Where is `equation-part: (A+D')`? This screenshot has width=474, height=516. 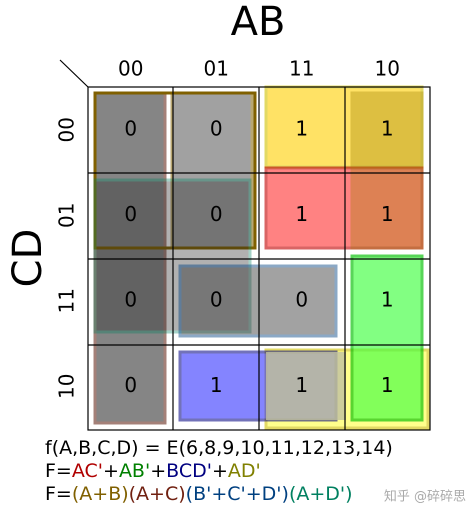 equation-part: (A+D') is located at coordinates (321, 494).